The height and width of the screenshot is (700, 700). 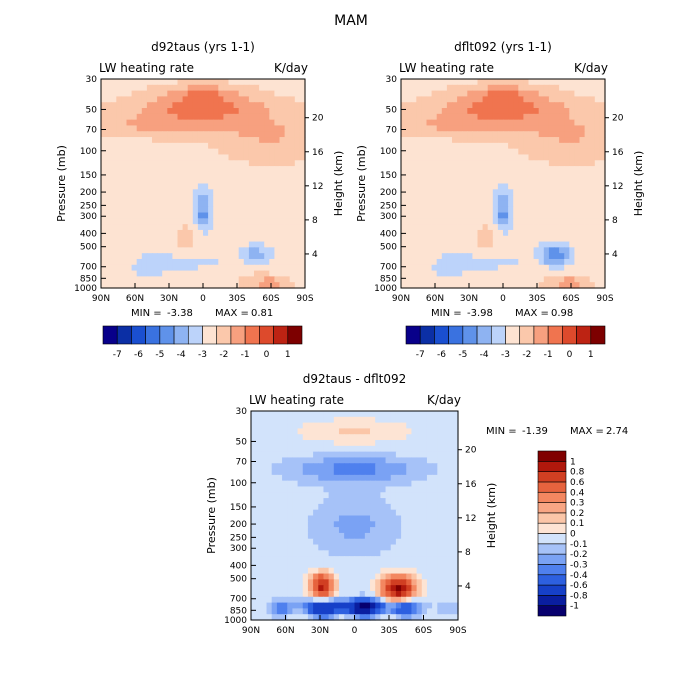 I want to click on max-label: MAX =, so click(x=532, y=313).